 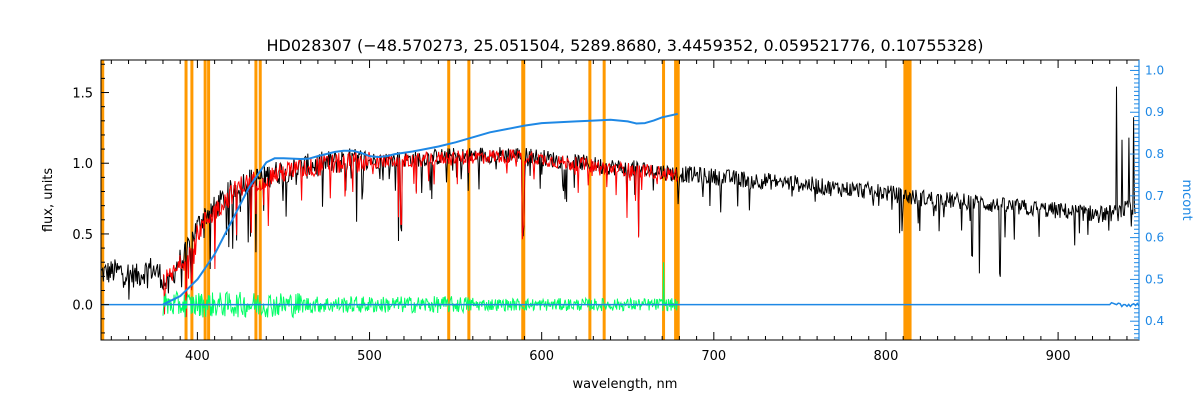 What do you see at coordinates (197, 356) in the screenshot?
I see `x-tick-label: 400` at bounding box center [197, 356].